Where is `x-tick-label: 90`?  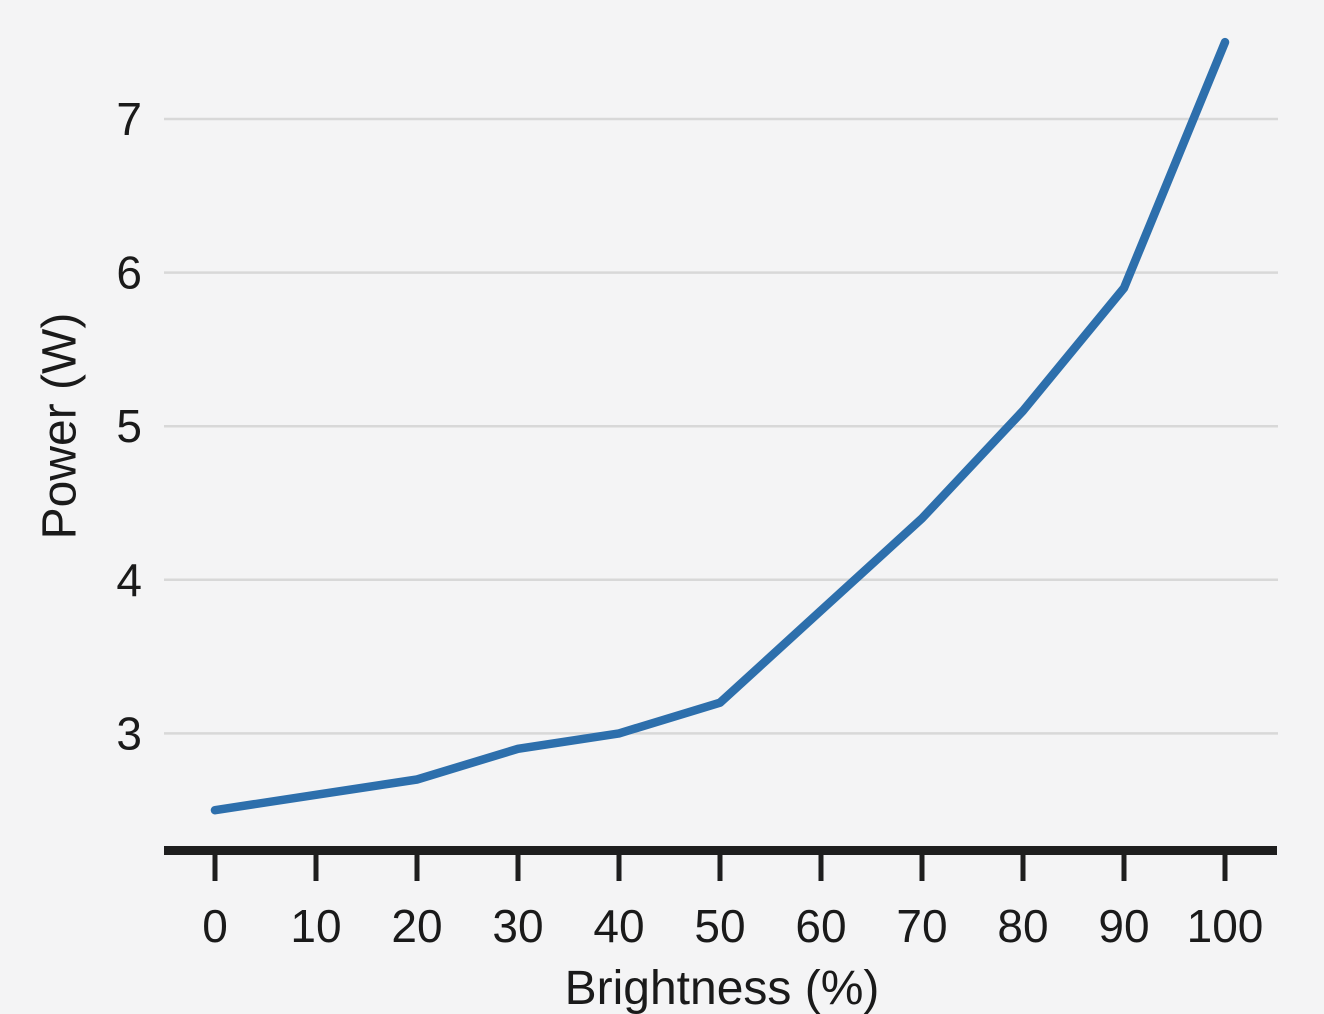 x-tick-label: 90 is located at coordinates (1123, 926).